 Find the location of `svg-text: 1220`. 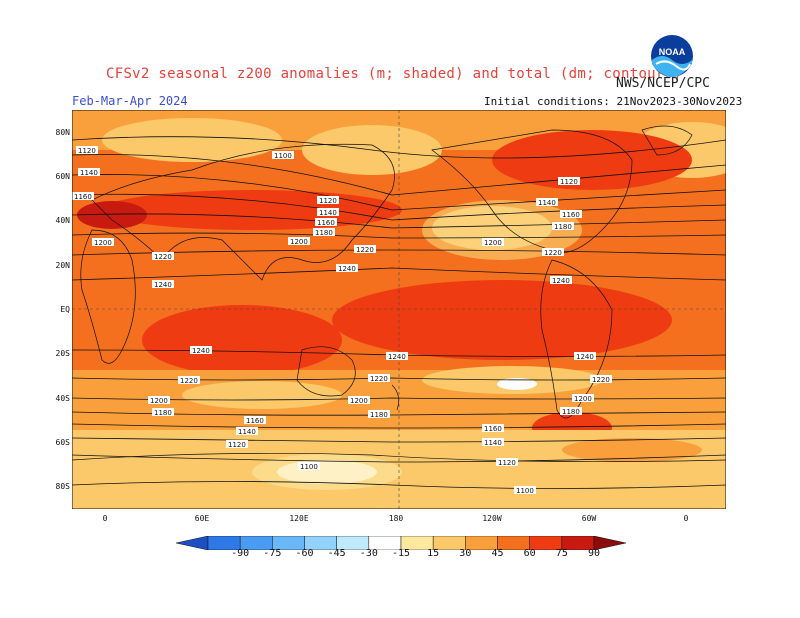

svg-text: 1220 is located at coordinates (189, 381).